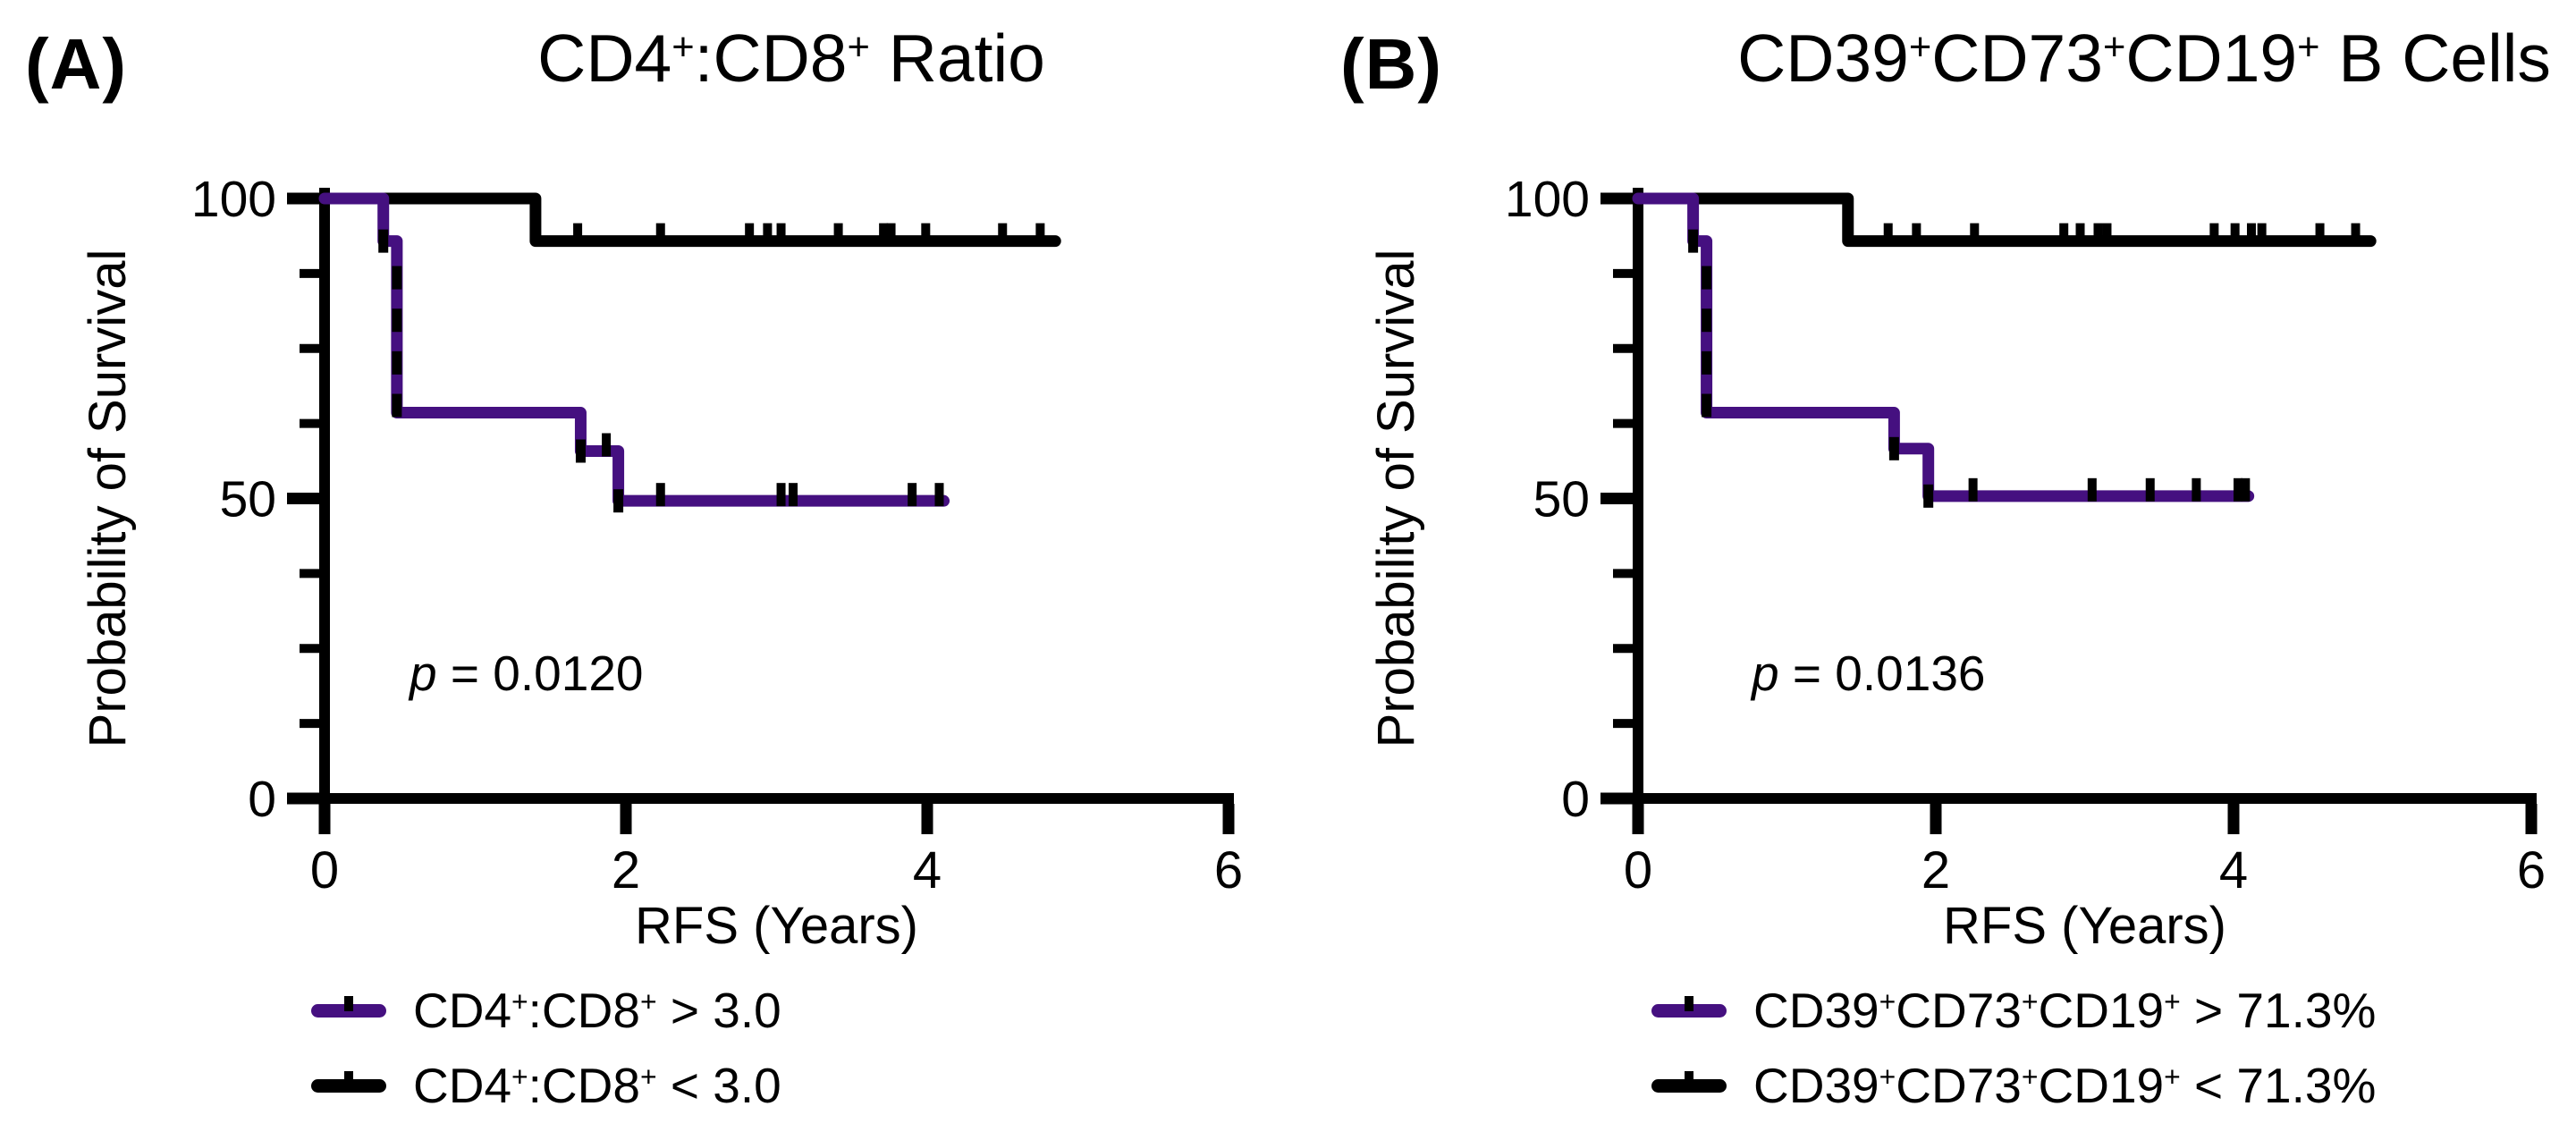 The height and width of the screenshot is (1140, 2576). Describe the element at coordinates (791, 59) in the screenshot. I see `panel-a-title: CD4+:CD8+ Ratio` at that location.